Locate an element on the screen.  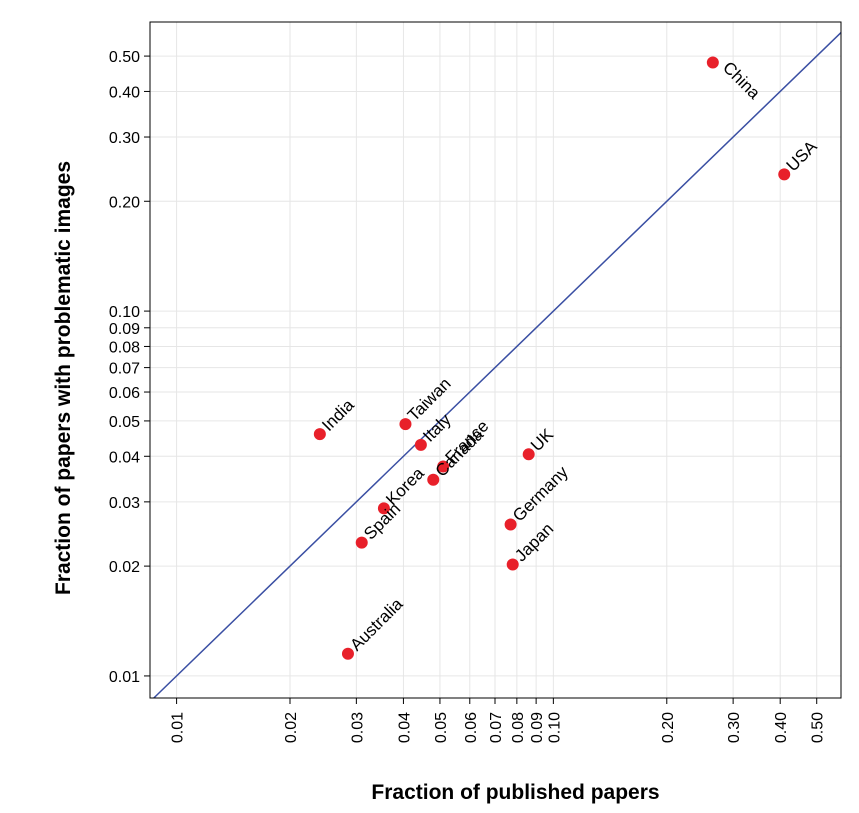
x-tick-label: 0.06 is located at coordinates (471, 727).